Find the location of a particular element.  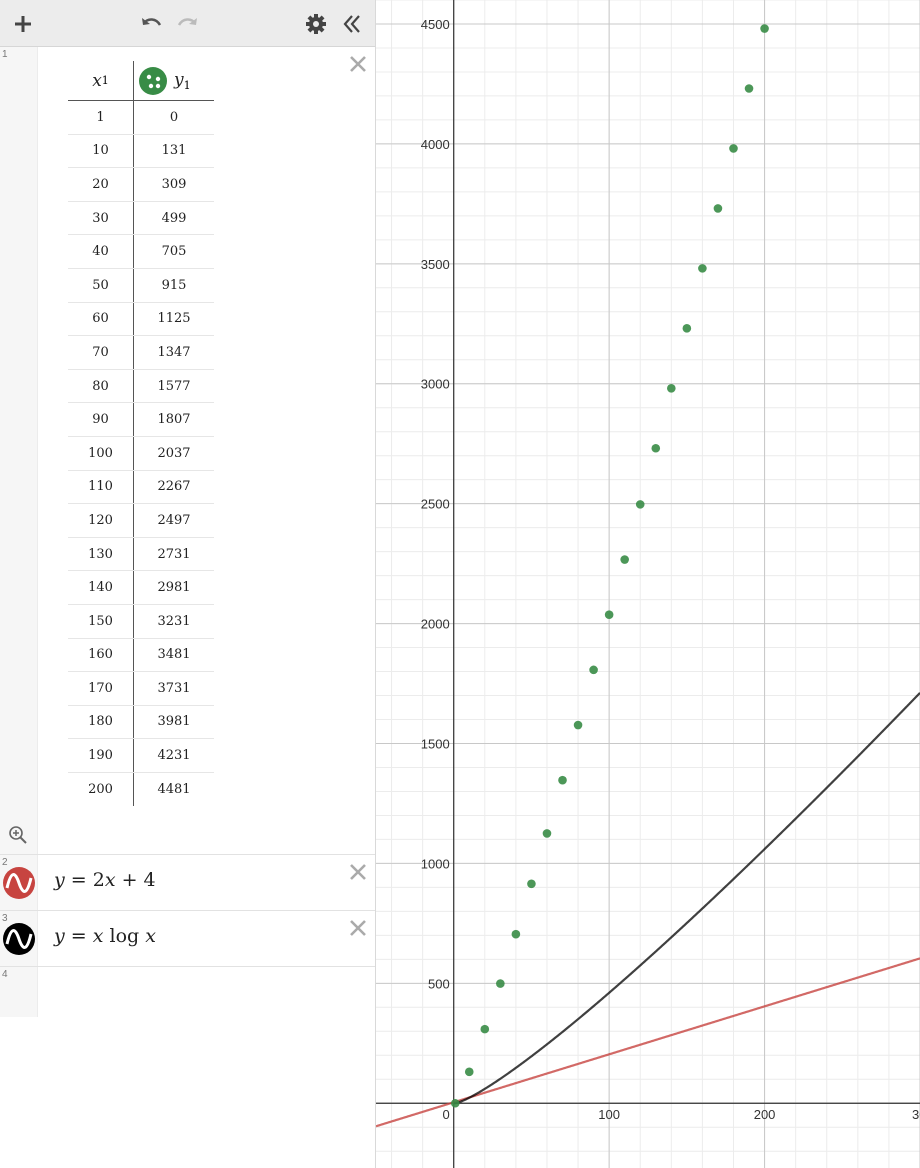

expression-index: 1 is located at coordinates (5, 54).